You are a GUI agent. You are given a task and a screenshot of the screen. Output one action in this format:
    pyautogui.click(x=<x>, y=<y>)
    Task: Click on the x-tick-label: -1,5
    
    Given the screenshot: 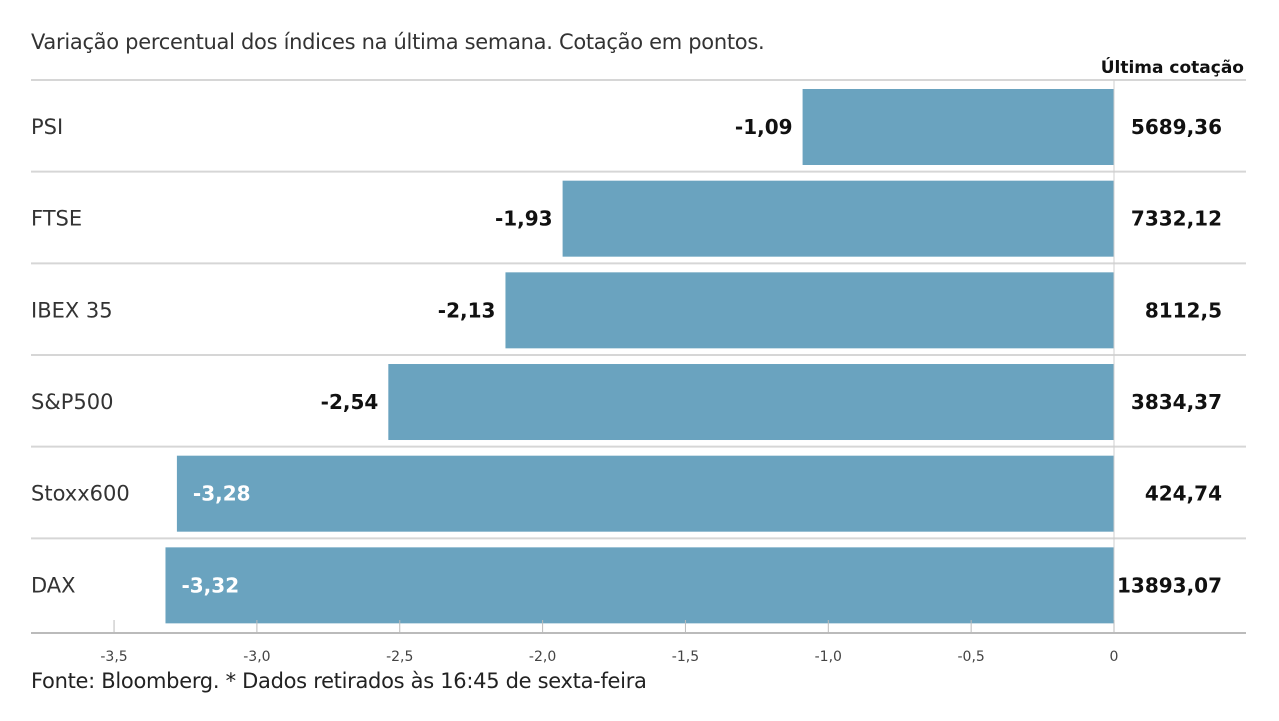 What is the action you would take?
    pyautogui.click(x=685, y=657)
    